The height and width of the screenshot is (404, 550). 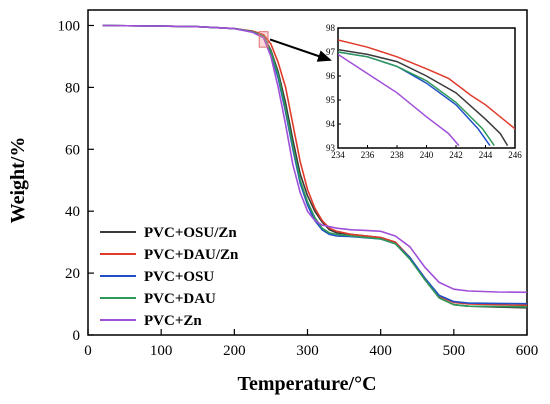 I want to click on legend-label: PVC+OSU/Zn, so click(x=190, y=233).